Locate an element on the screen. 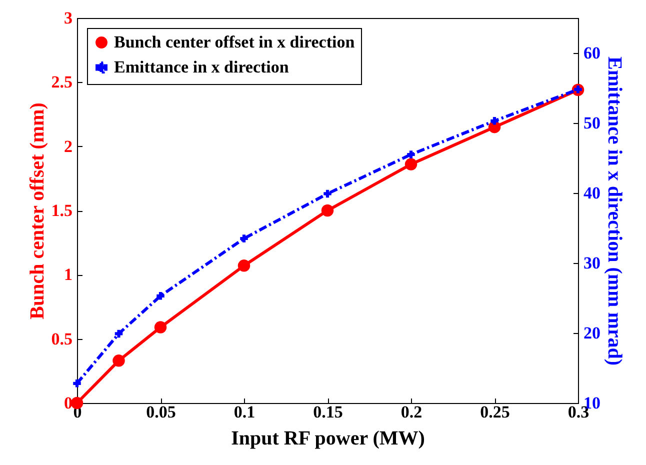 The width and height of the screenshot is (646, 465). y-tick-label: 1.5 is located at coordinates (61, 210).